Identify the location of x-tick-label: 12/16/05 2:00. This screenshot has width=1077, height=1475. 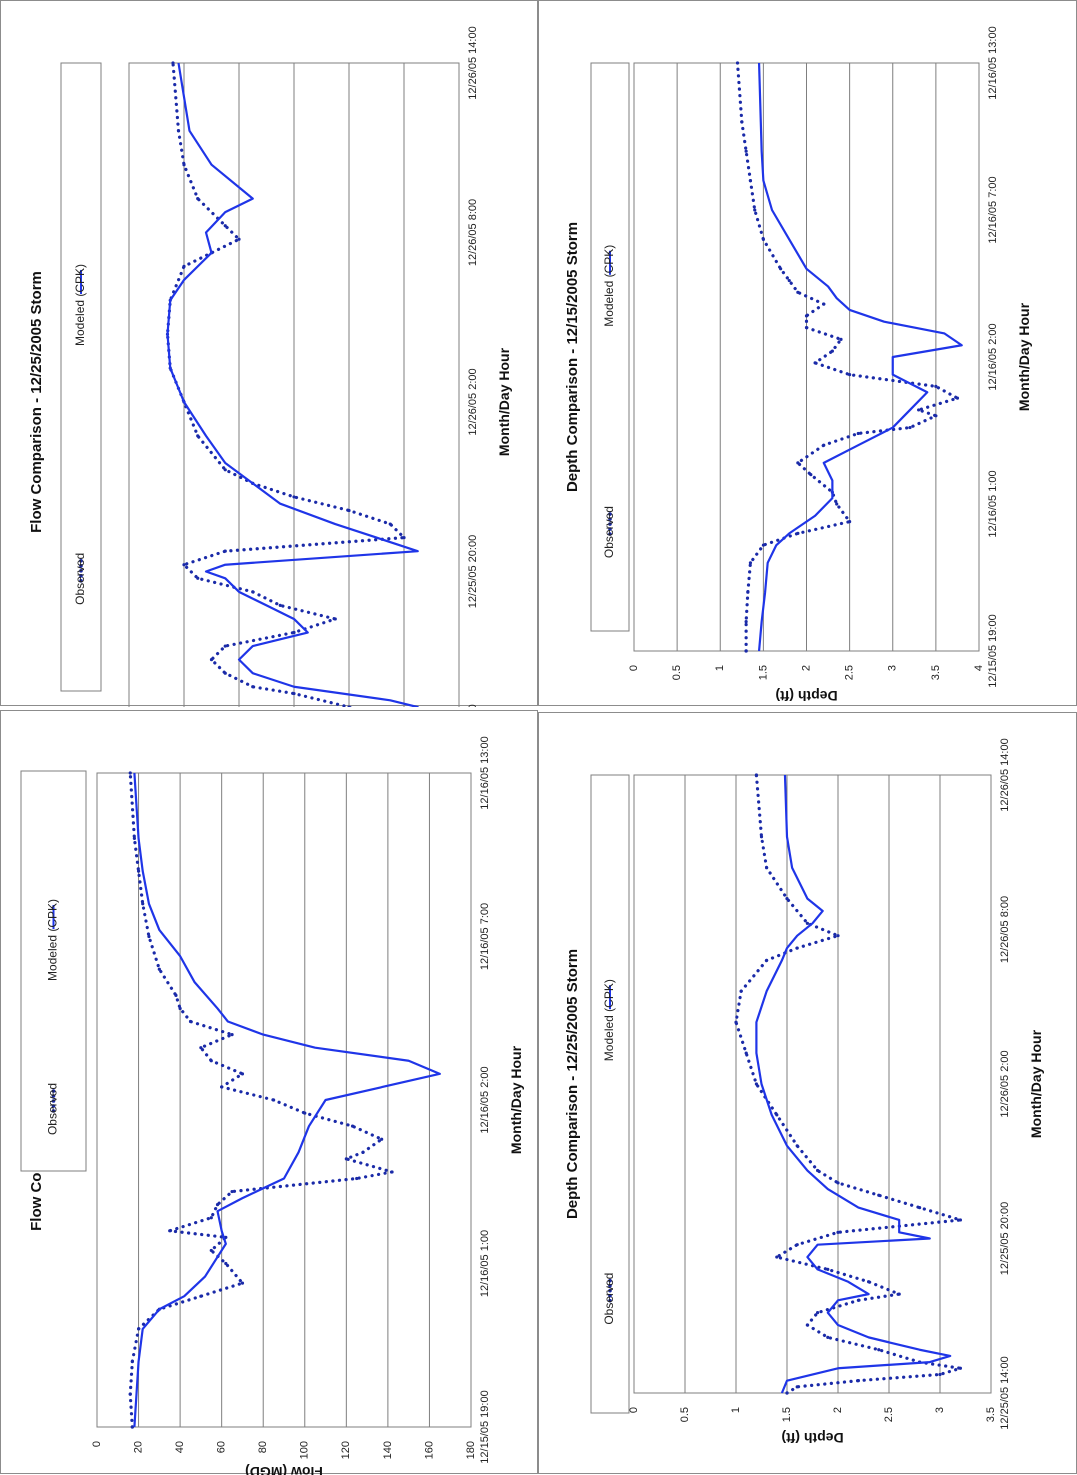
(485, 1099).